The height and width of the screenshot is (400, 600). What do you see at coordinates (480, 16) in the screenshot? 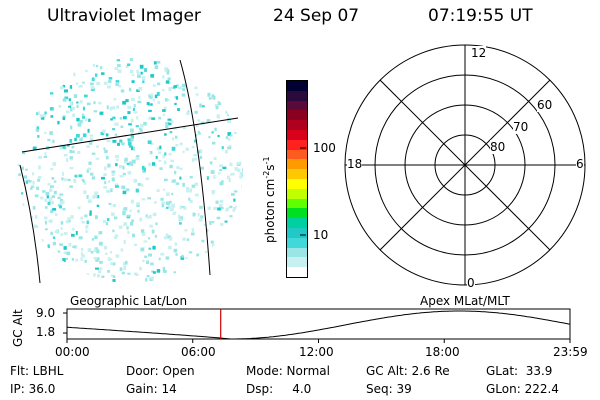
I see `time-label: 07:19:55 UT` at bounding box center [480, 16].